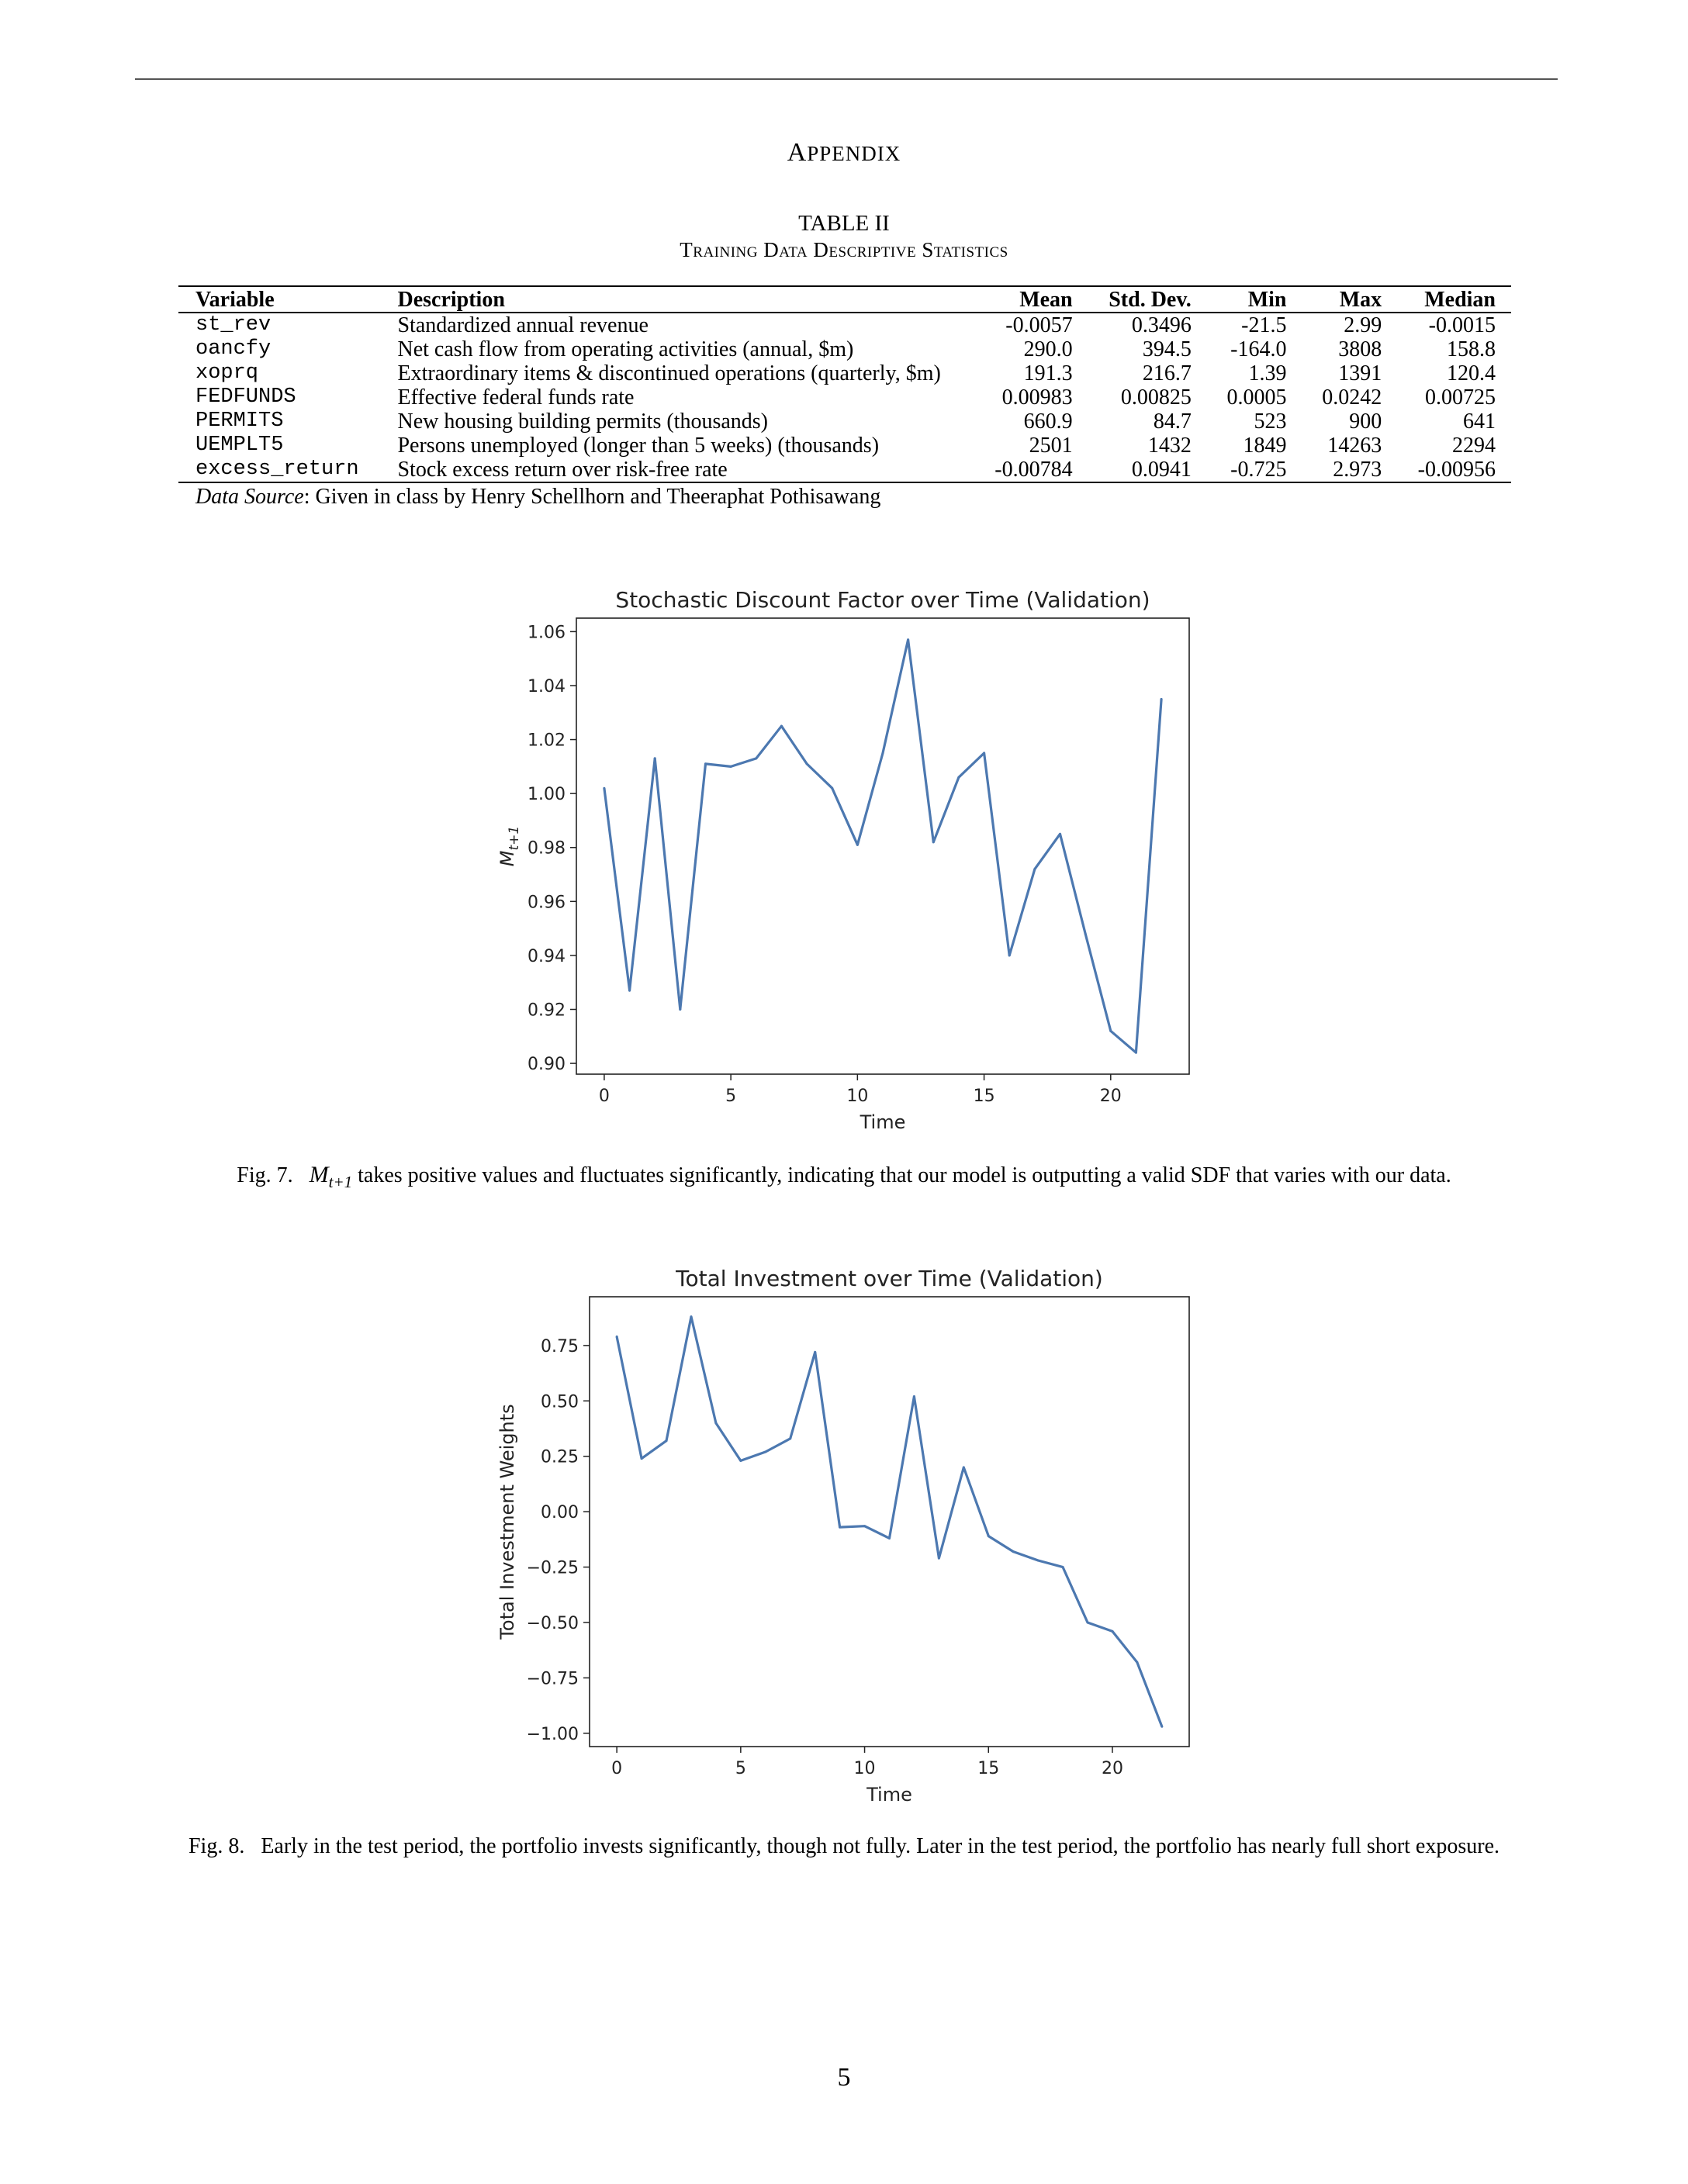 This screenshot has height=2184, width=1688. Describe the element at coordinates (1256, 397) in the screenshot. I see `stat-cell: 0.0005` at that location.